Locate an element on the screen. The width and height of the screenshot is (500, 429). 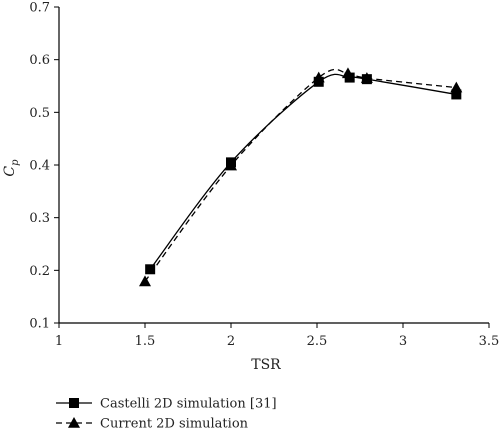
legend-label: Castelli 2D simulation [31] is located at coordinates (188, 404).